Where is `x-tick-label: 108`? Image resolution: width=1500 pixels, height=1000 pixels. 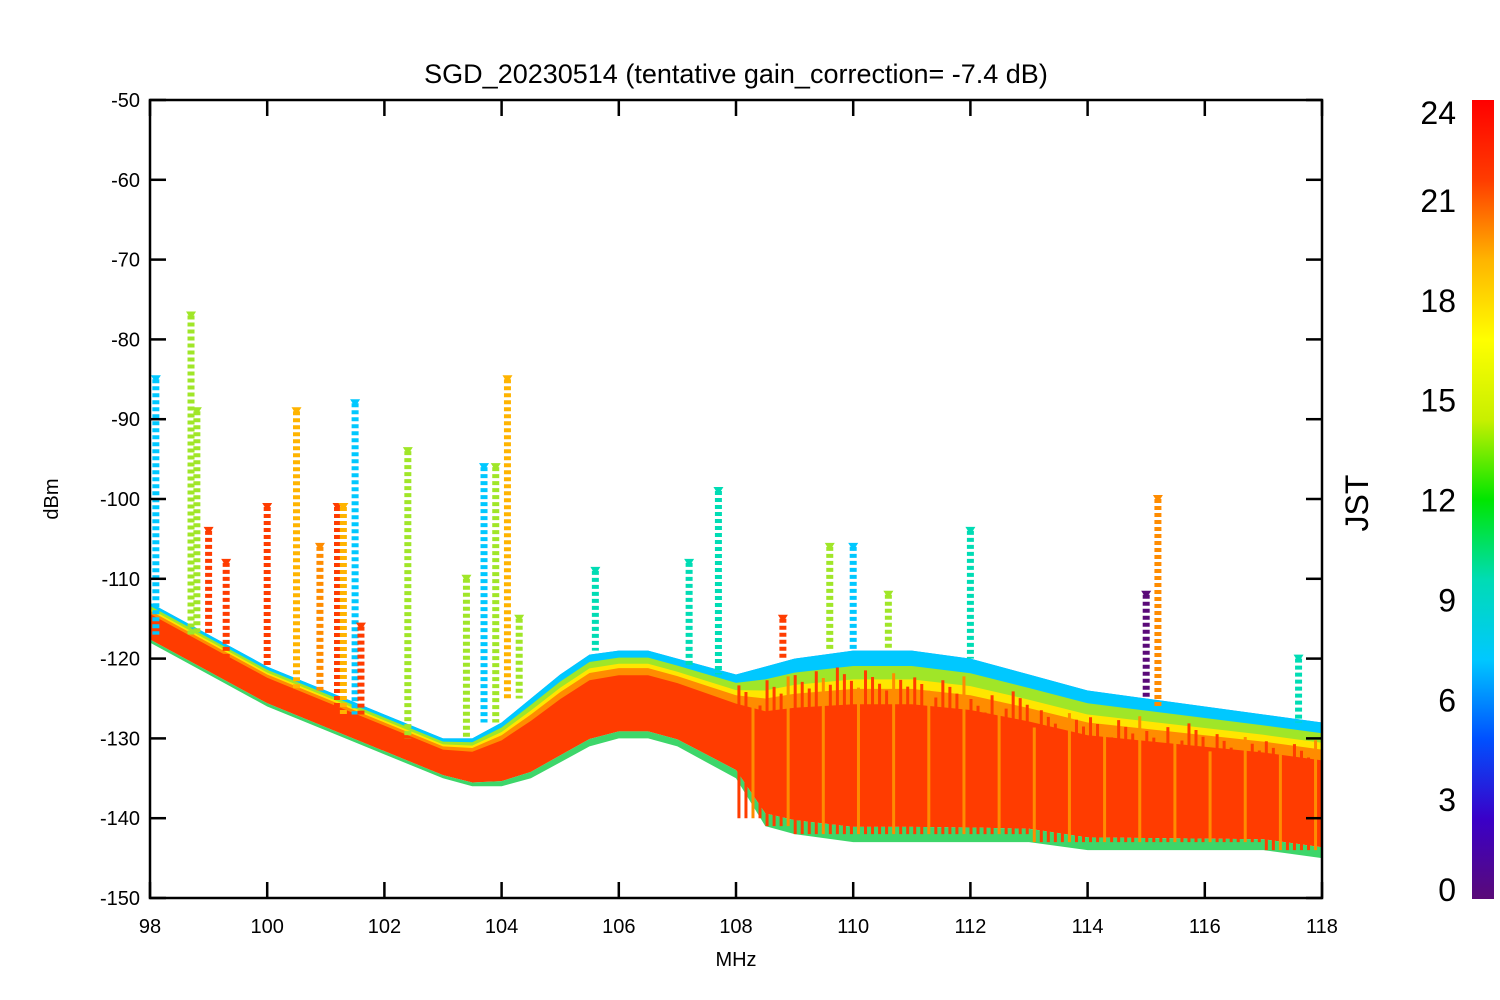
x-tick-label: 108 is located at coordinates (735, 927).